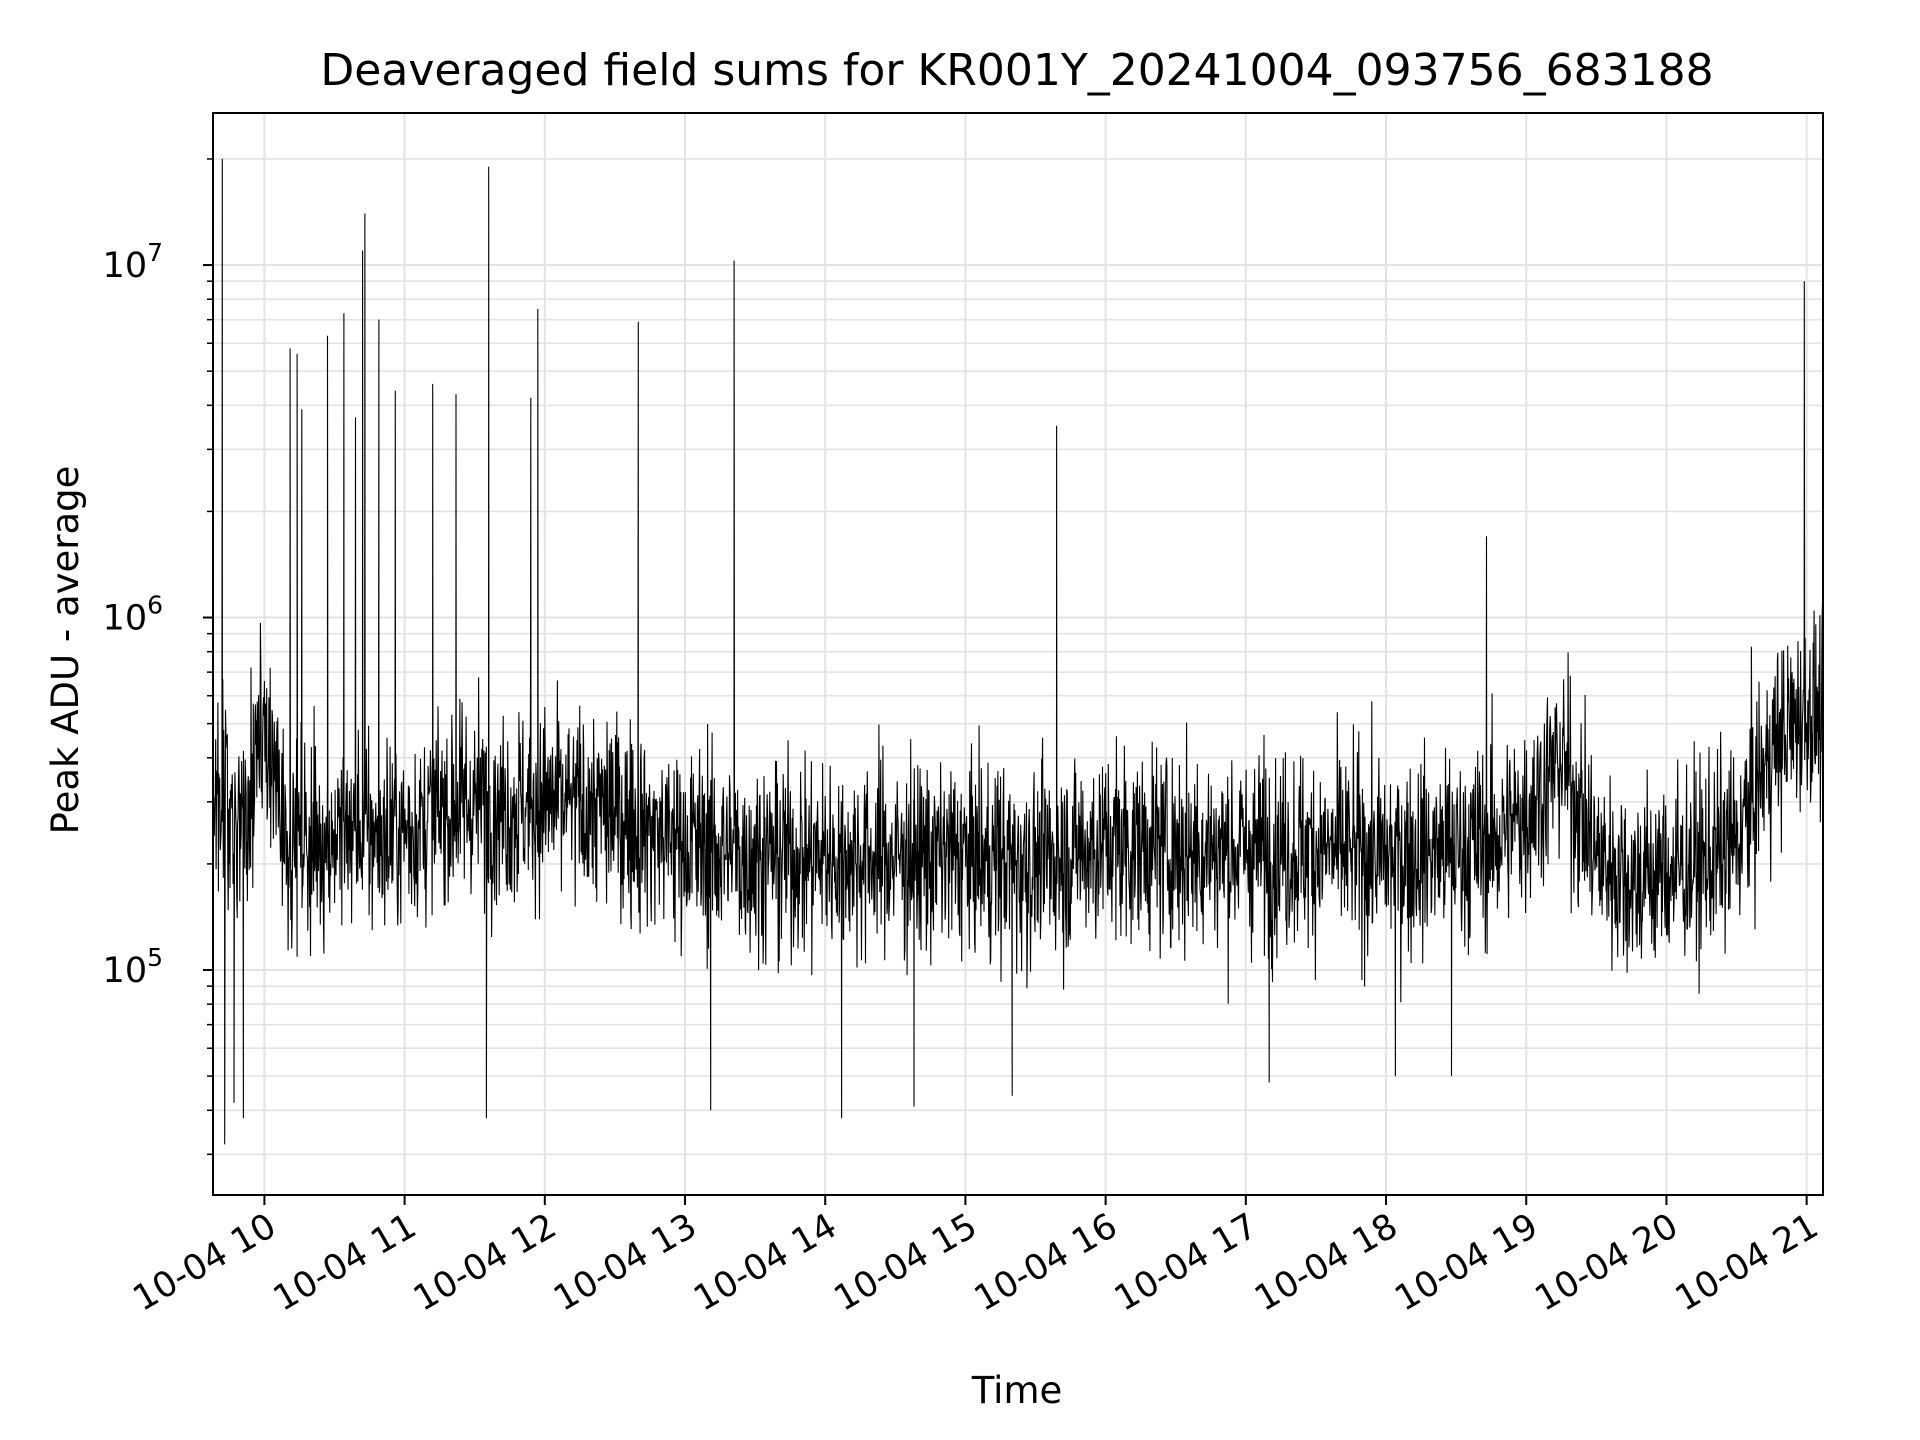 This screenshot has width=1920, height=1440. What do you see at coordinates (155, 252) in the screenshot?
I see `y-tick-exponent: 7` at bounding box center [155, 252].